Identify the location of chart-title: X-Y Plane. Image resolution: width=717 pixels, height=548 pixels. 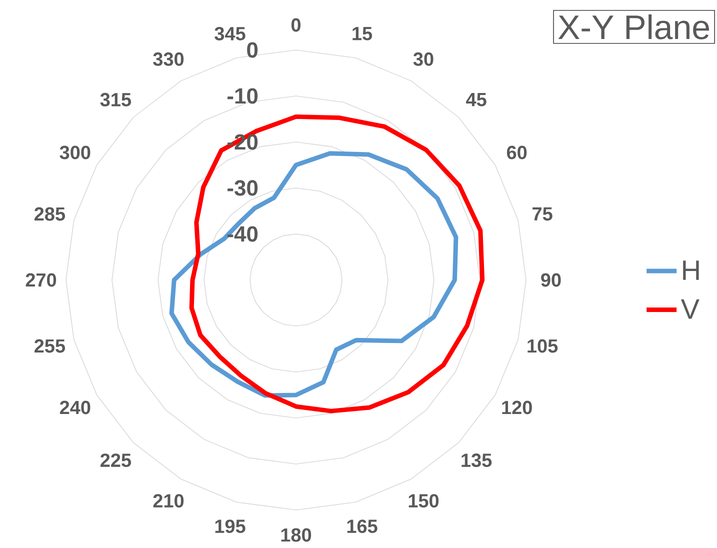
(634, 27).